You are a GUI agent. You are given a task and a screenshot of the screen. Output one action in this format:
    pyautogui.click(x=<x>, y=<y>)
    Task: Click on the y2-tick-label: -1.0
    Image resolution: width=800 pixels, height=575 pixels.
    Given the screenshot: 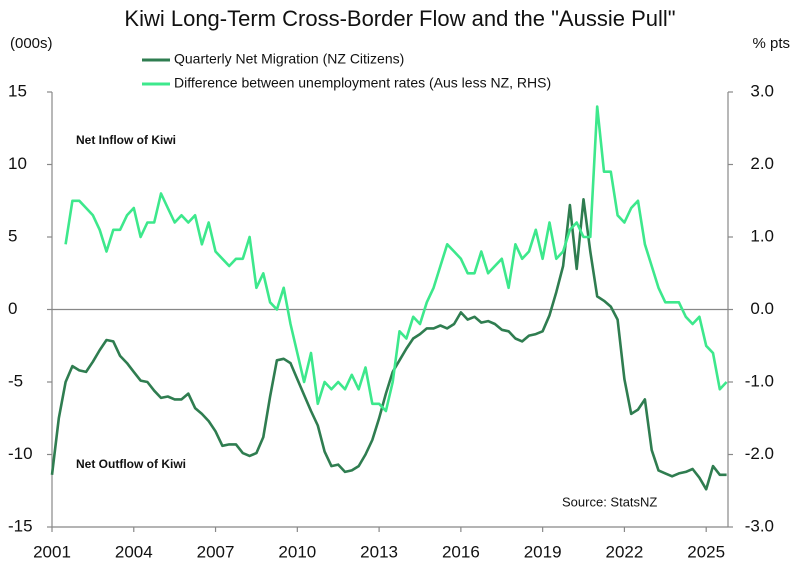 What is the action you would take?
    pyautogui.click(x=759, y=380)
    